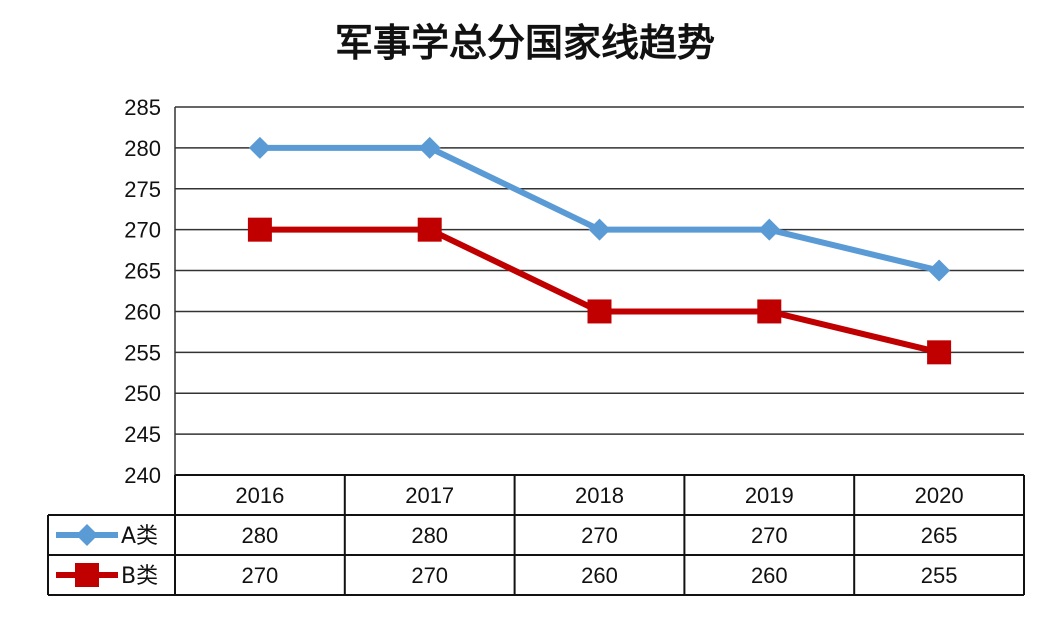  Describe the element at coordinates (142, 352) in the screenshot. I see `y-tick-label: 255` at that location.